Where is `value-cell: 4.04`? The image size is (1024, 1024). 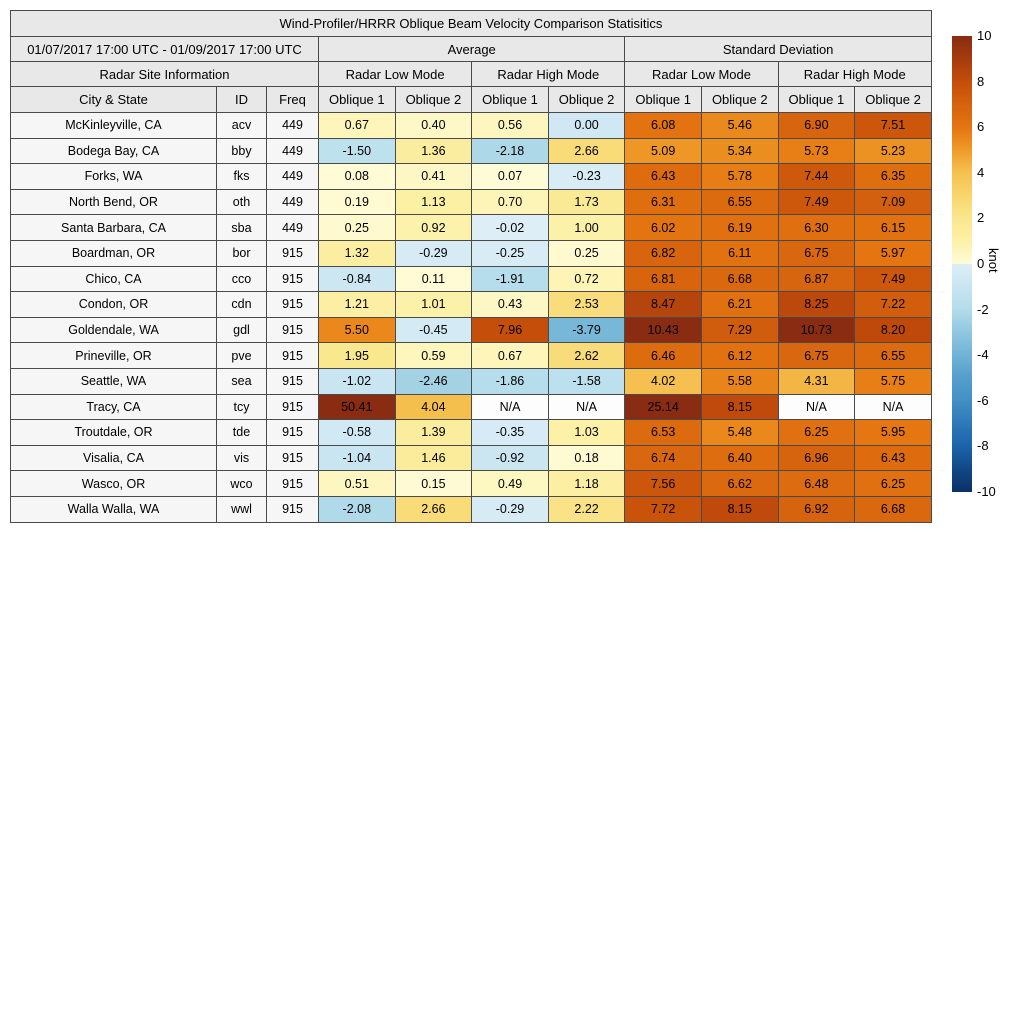 value-cell: 4.04 is located at coordinates (433, 407).